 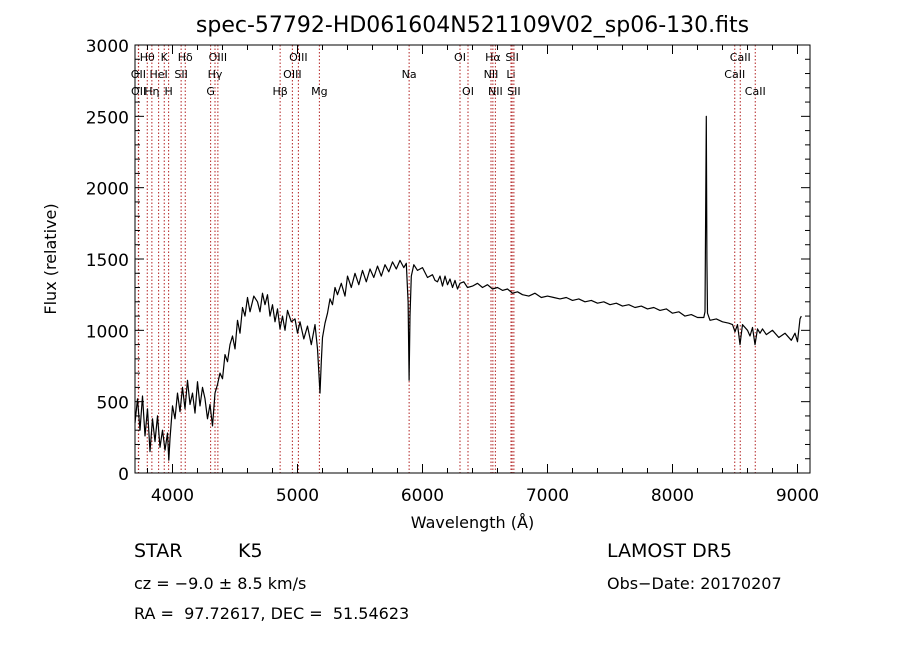 What do you see at coordinates (669, 551) in the screenshot?
I see `survey-name: LAMOST DR5` at bounding box center [669, 551].